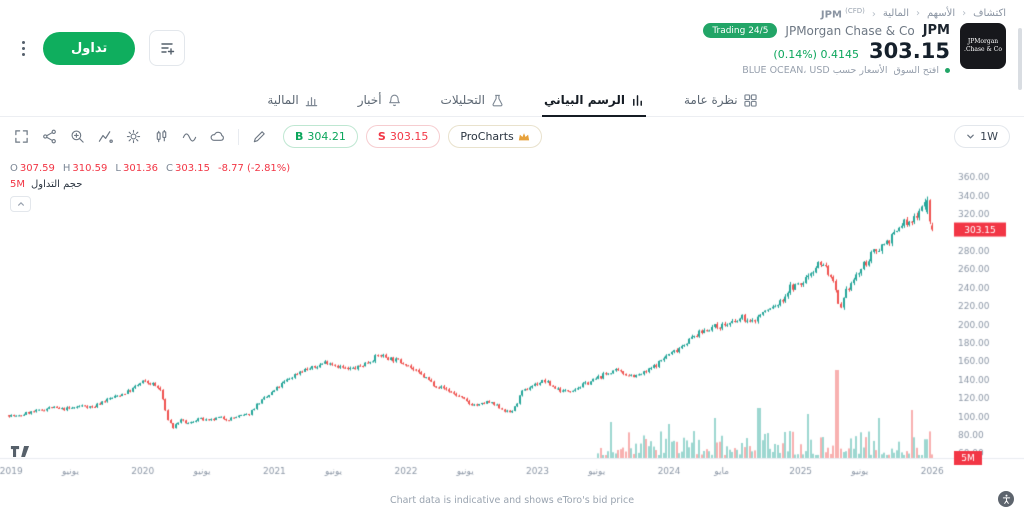 This screenshot has width=1024, height=510. I want to click on financials-icon, so click(311, 101).